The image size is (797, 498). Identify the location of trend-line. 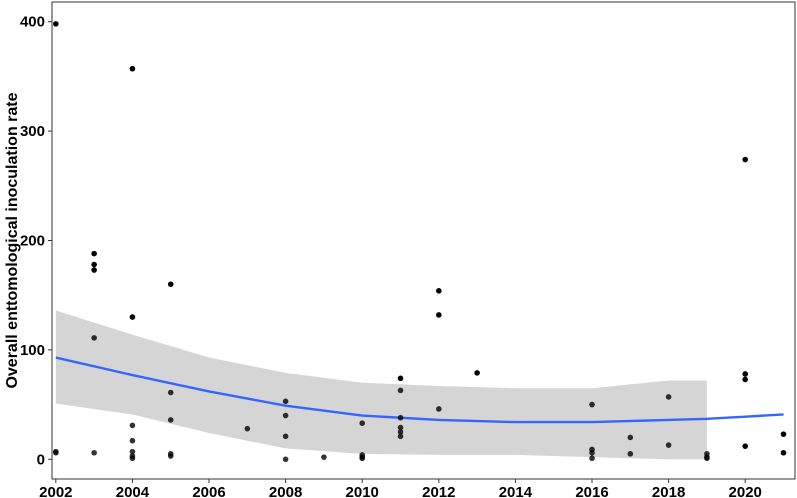
(419, 390).